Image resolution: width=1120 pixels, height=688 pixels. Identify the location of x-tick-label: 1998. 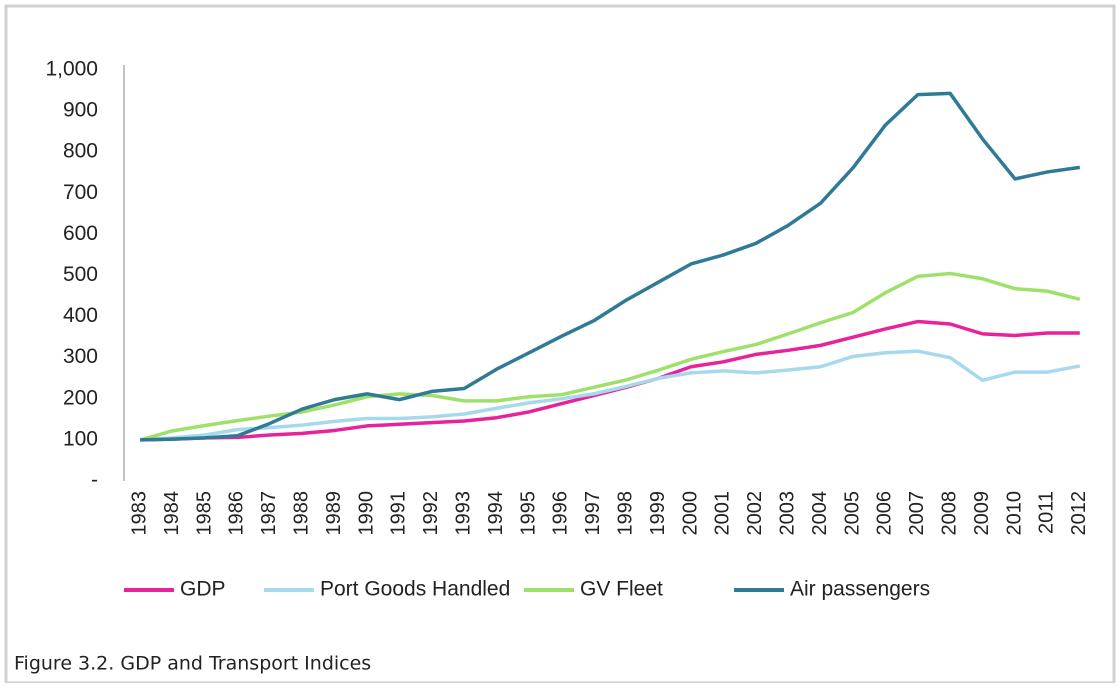
(625, 513).